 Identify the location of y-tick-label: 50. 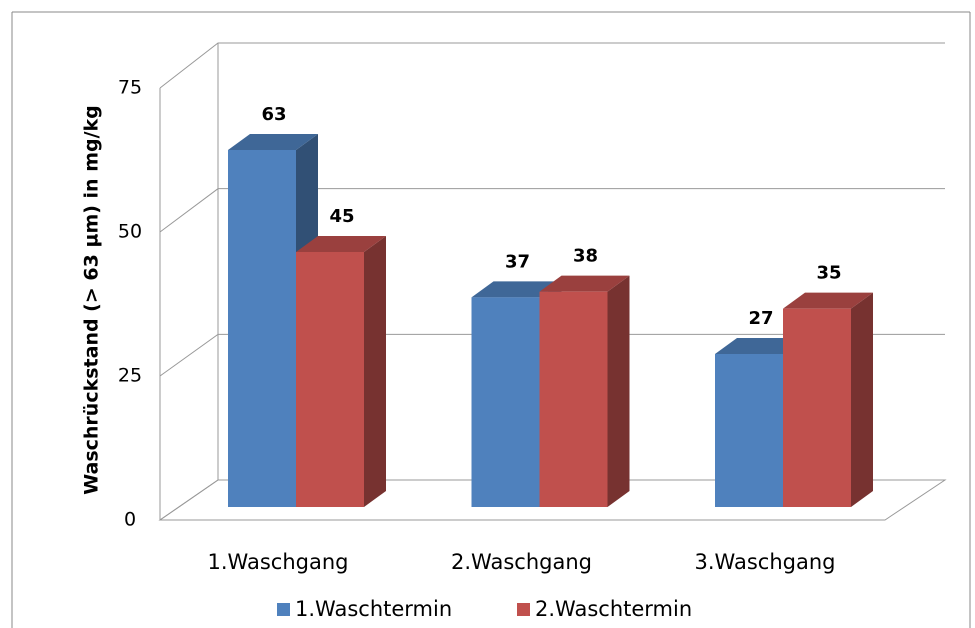
(130, 232).